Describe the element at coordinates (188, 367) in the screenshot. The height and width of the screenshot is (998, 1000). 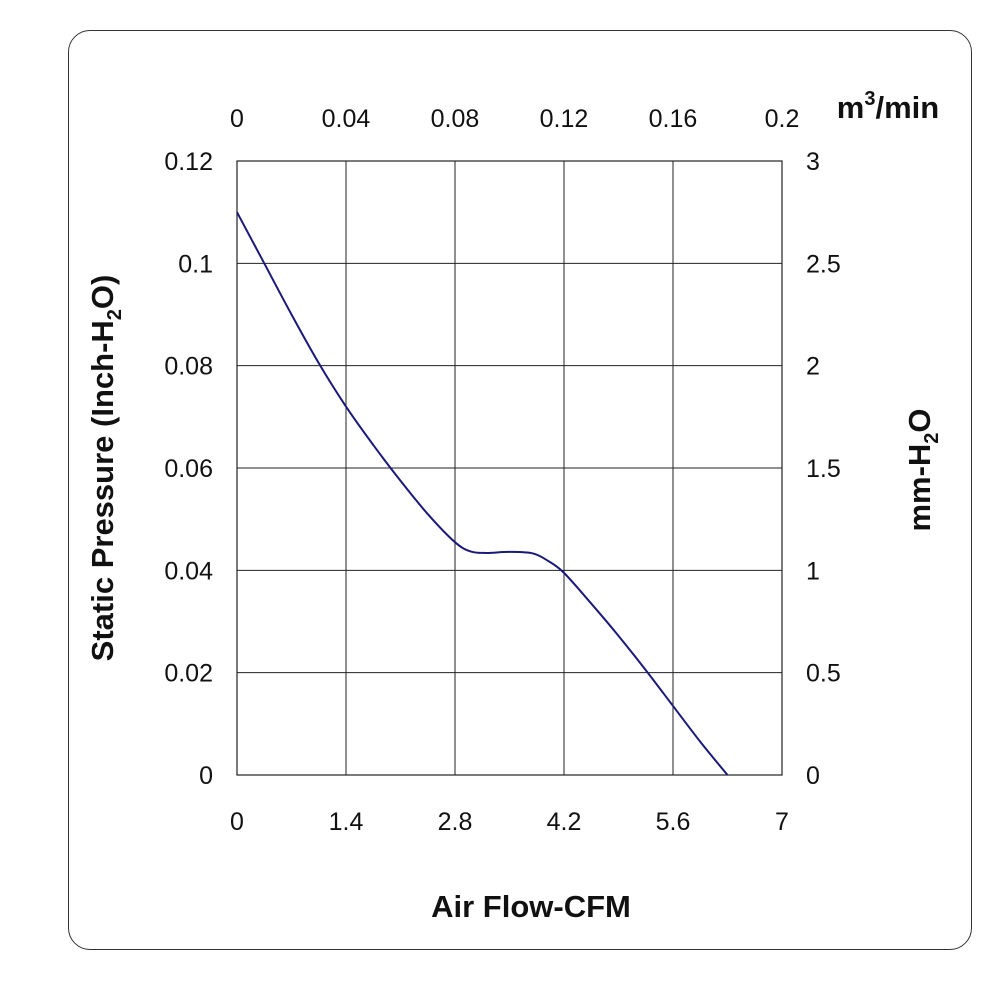
I see `y-tick-label: 0.08` at that location.